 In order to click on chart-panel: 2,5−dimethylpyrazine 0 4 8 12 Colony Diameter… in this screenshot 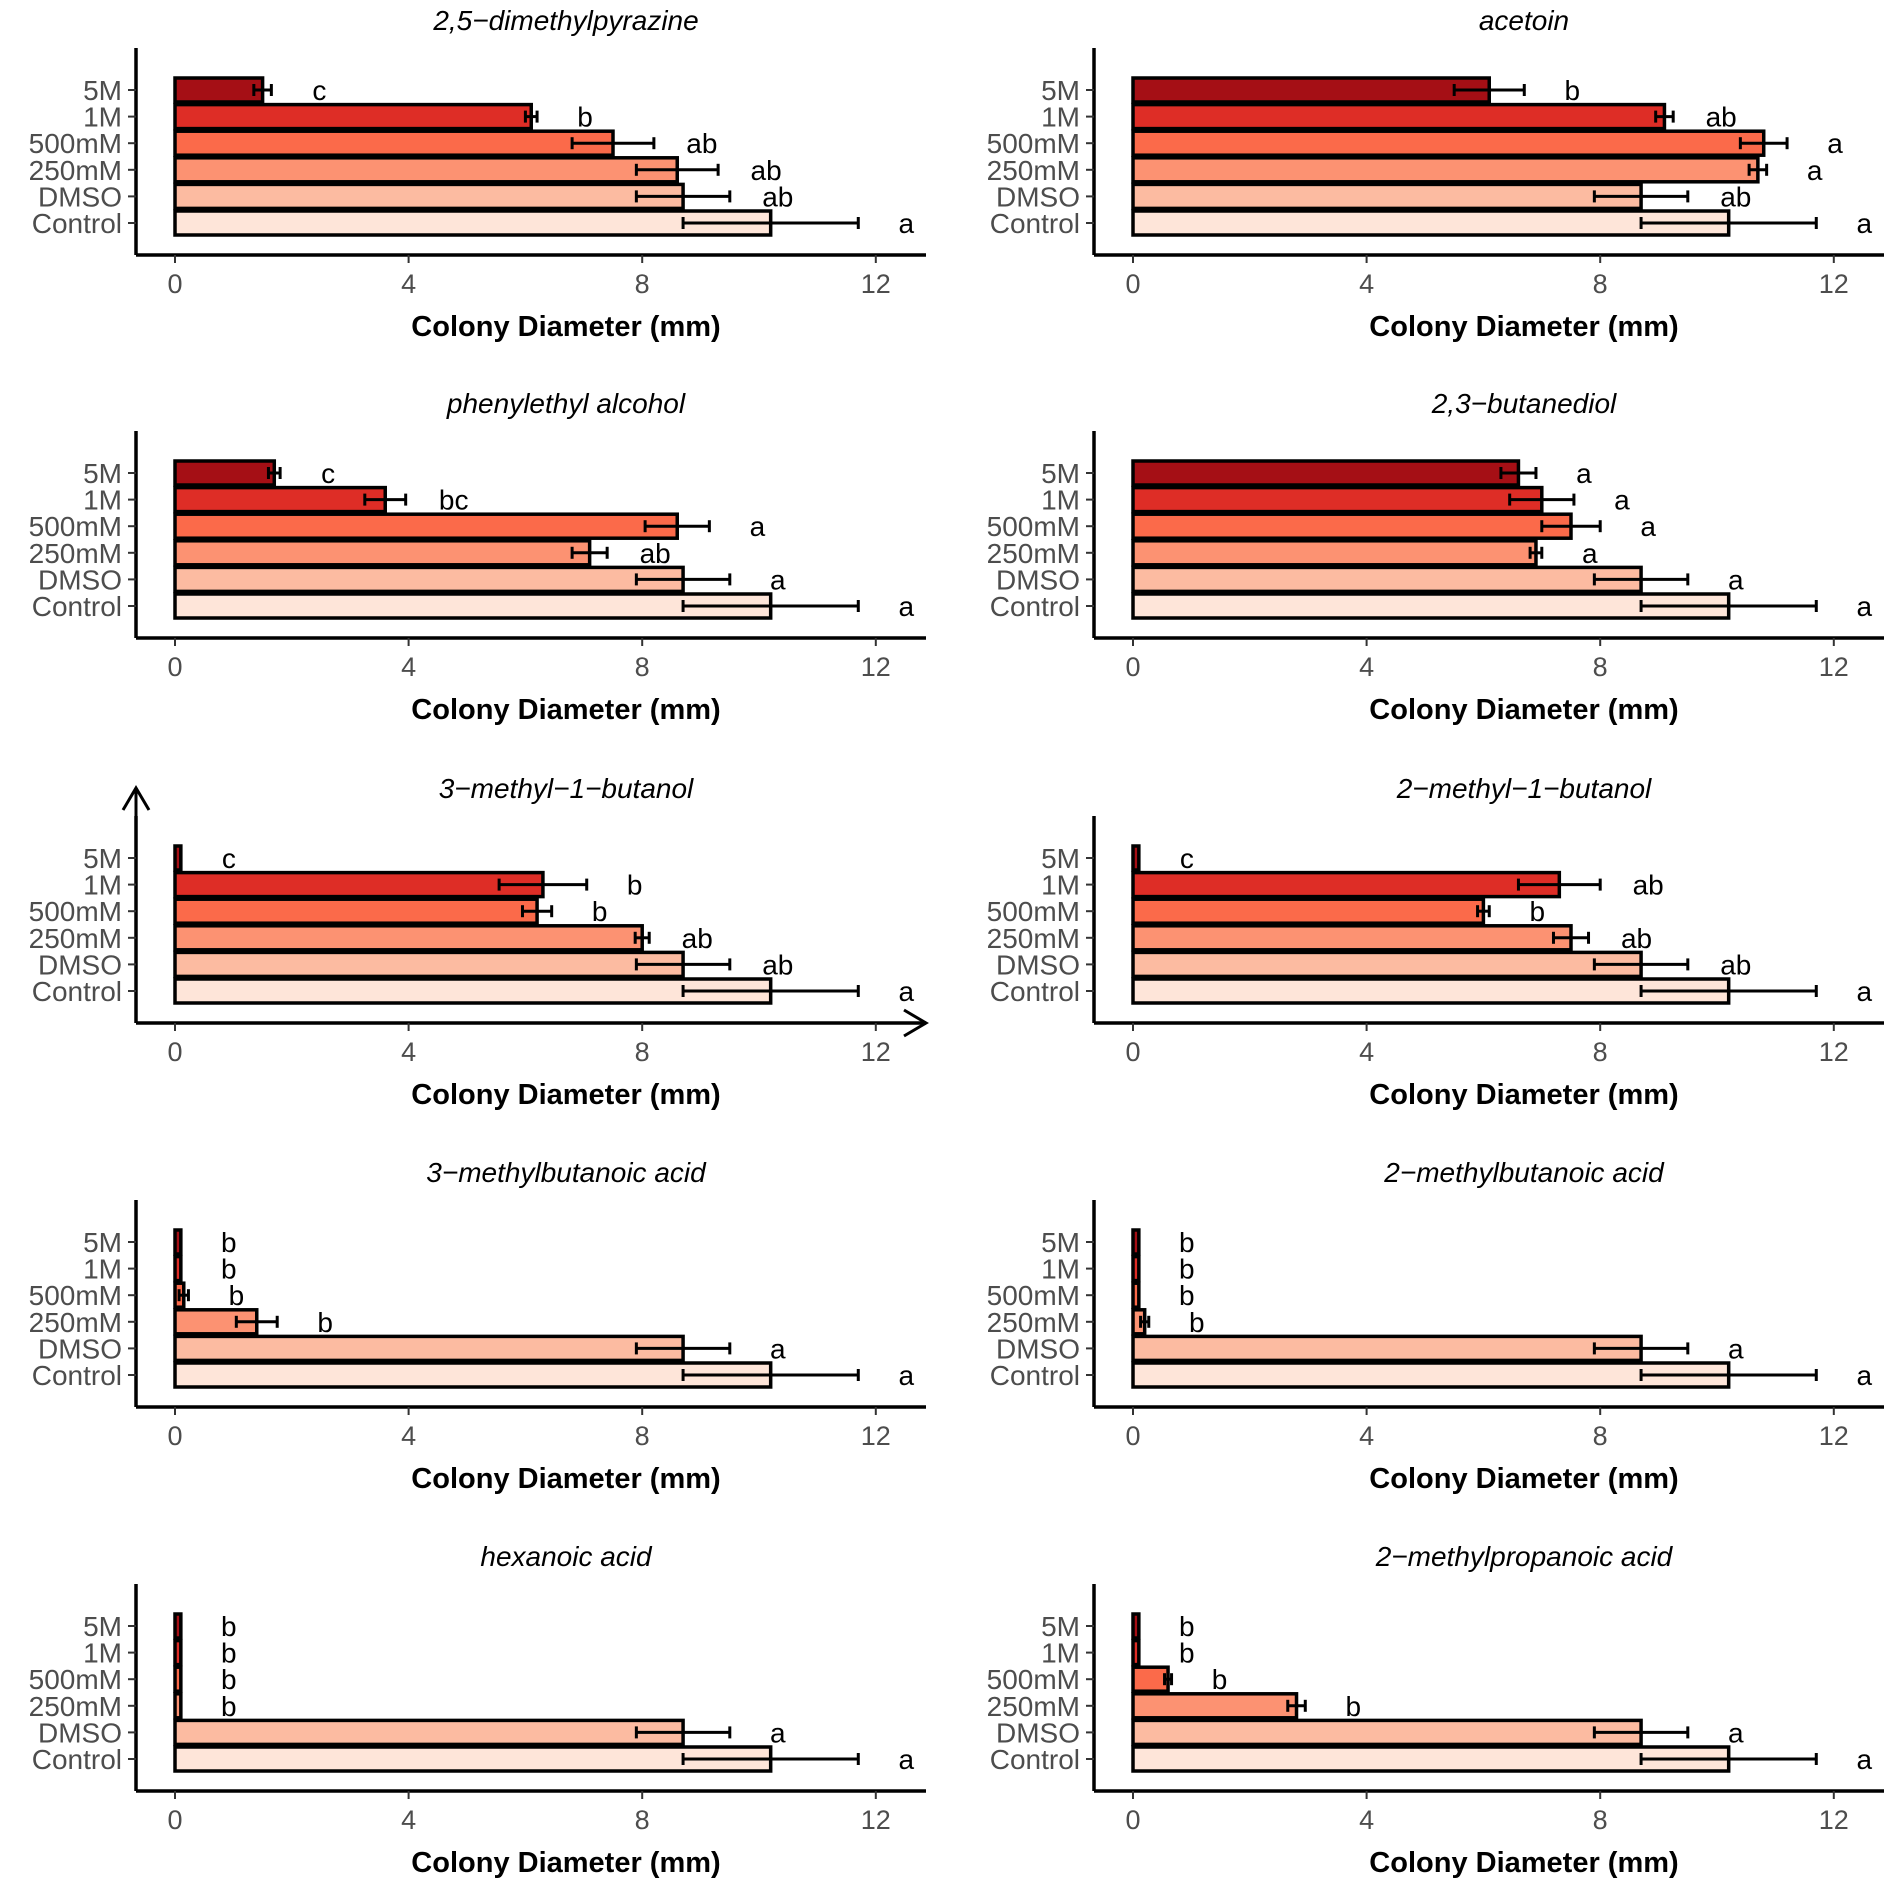, I will do `click(477, 174)`.